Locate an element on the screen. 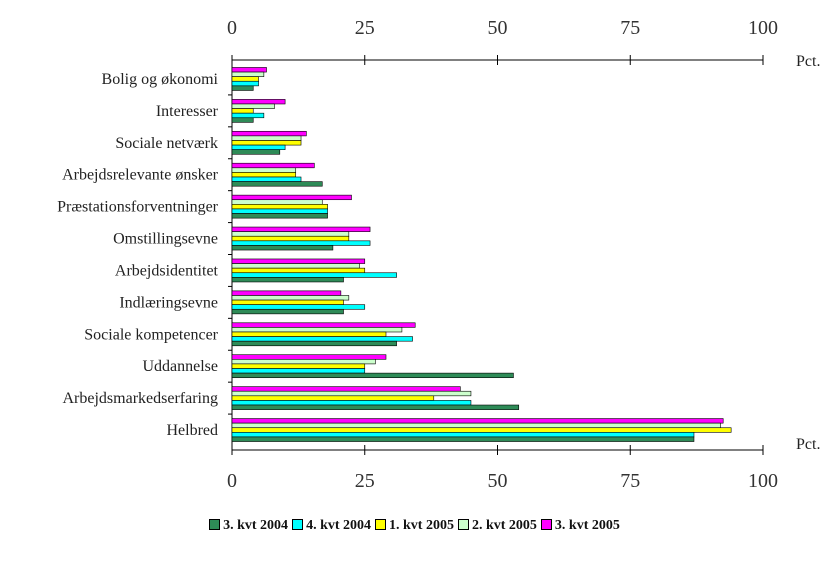  top-tick-label: 0 is located at coordinates (232, 28).